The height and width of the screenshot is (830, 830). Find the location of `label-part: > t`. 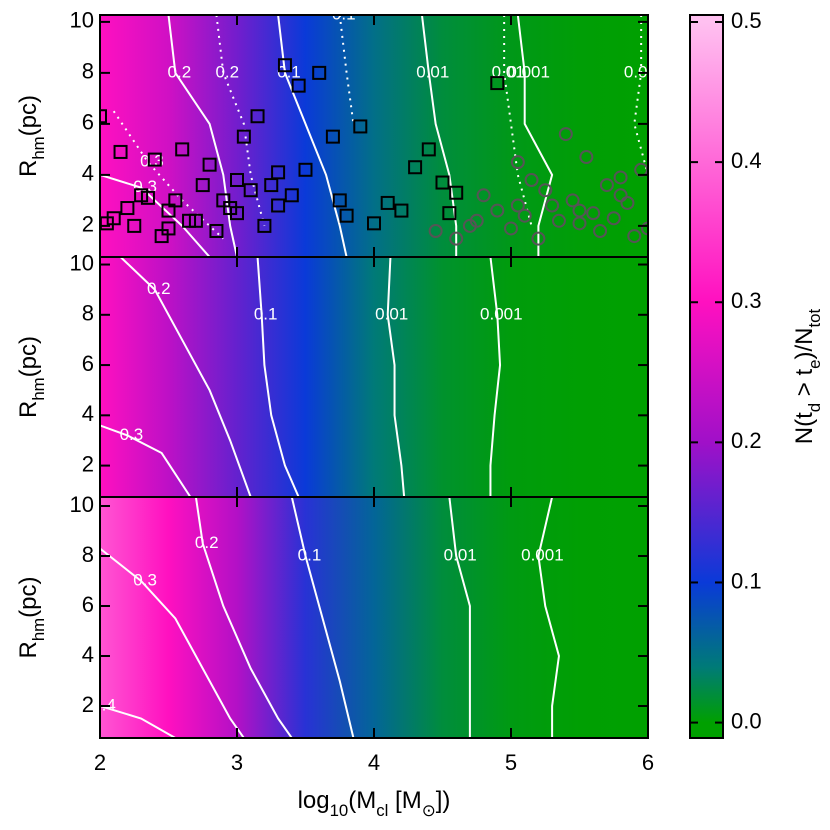

label-part: > t is located at coordinates (804, 386).